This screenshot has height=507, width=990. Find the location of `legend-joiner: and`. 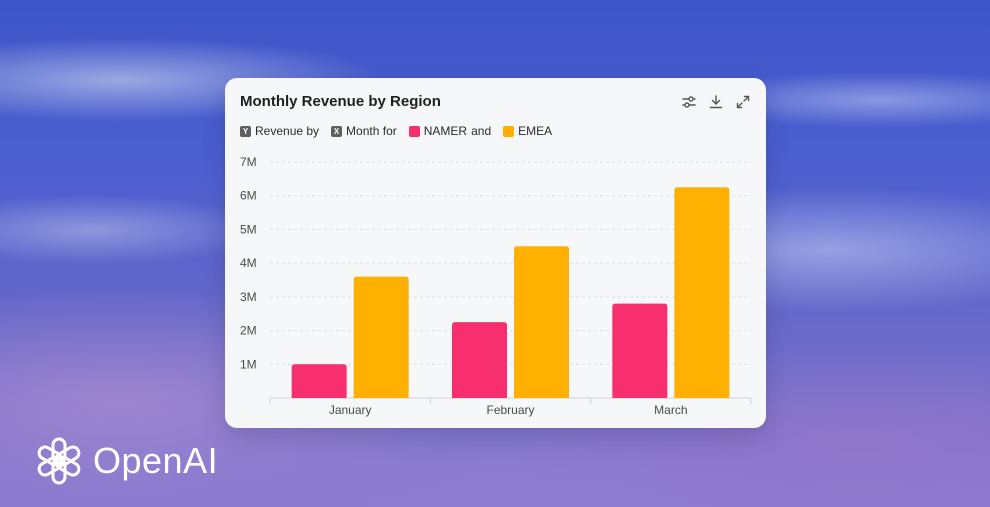

legend-joiner: and is located at coordinates (481, 131).